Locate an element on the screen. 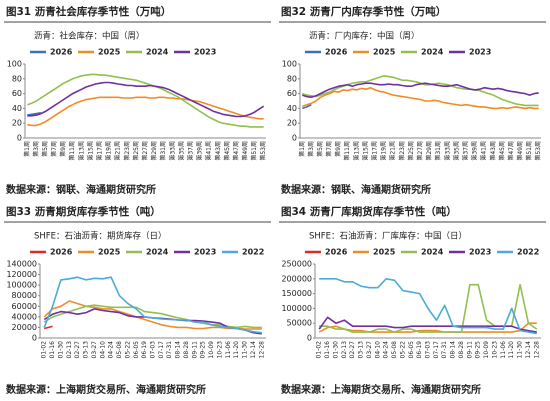  x-tick-label: 第27周 is located at coordinates (145, 151).